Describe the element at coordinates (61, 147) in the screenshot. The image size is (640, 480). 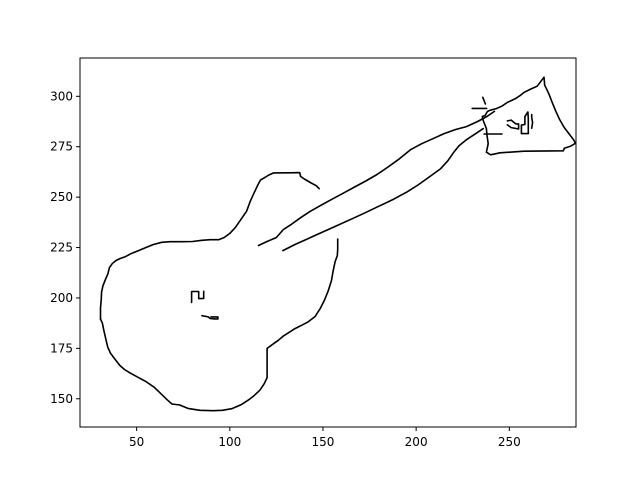
I see `y-tick-label: 275` at that location.